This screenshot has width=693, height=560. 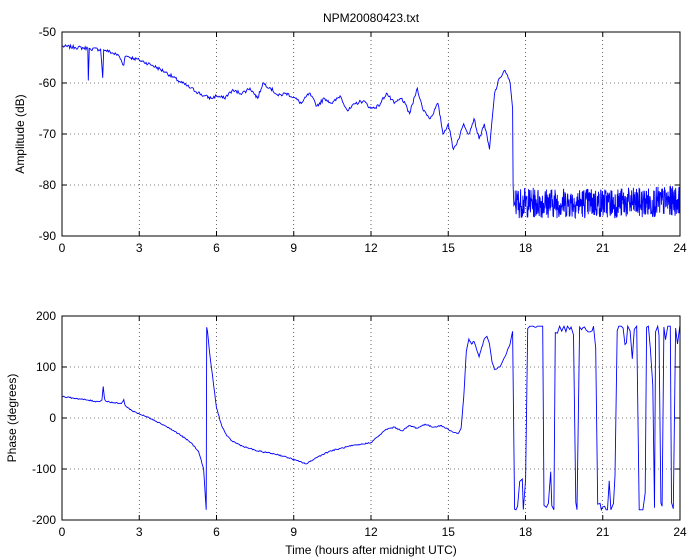 I want to click on y-tick-label: -90, so click(x=48, y=236).